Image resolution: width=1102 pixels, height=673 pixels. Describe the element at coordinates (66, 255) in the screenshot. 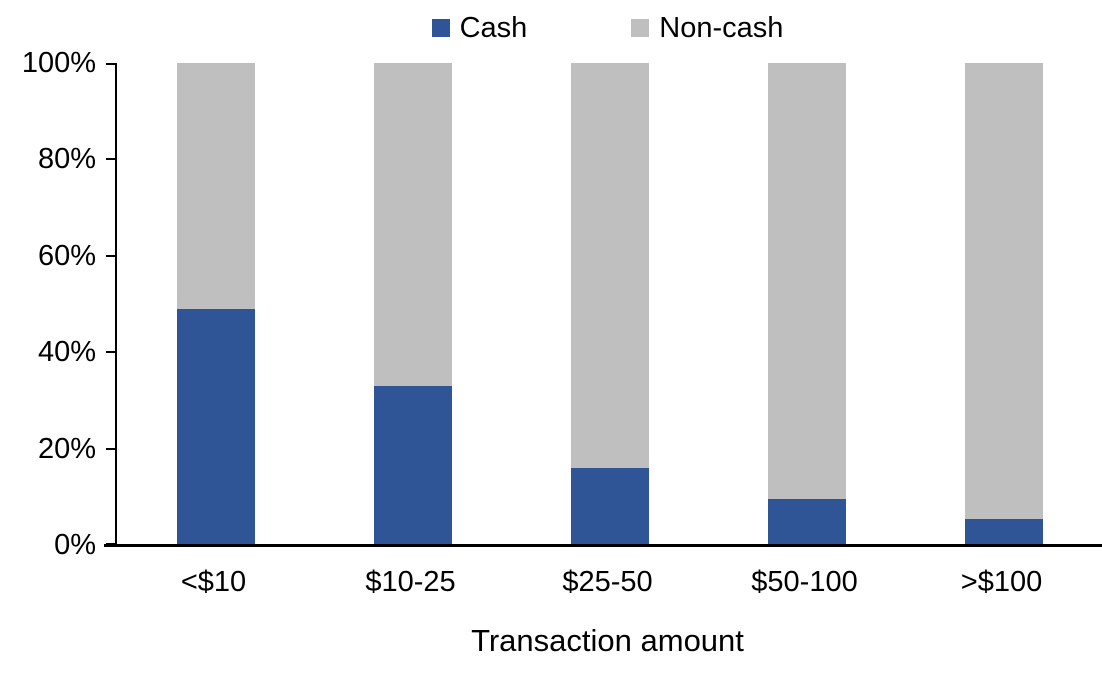

I see `y-tick-label: 60%` at that location.